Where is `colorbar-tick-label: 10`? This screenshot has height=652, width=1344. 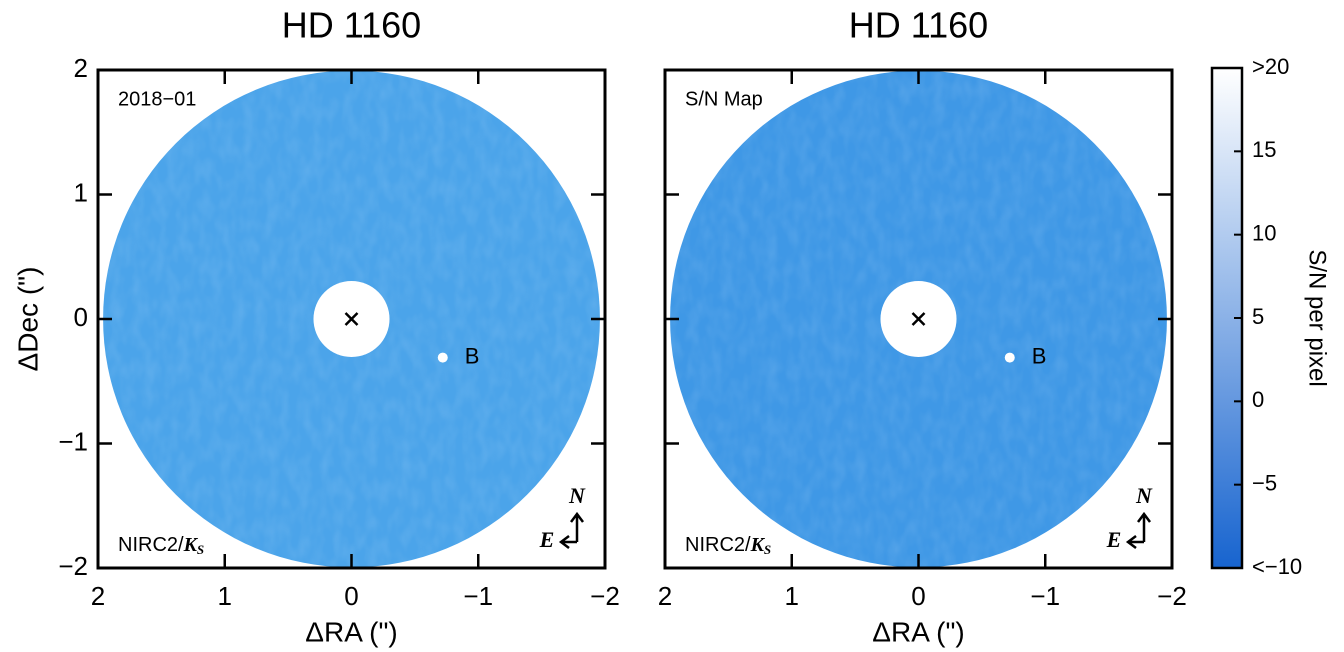 colorbar-tick-label: 10 is located at coordinates (1264, 232).